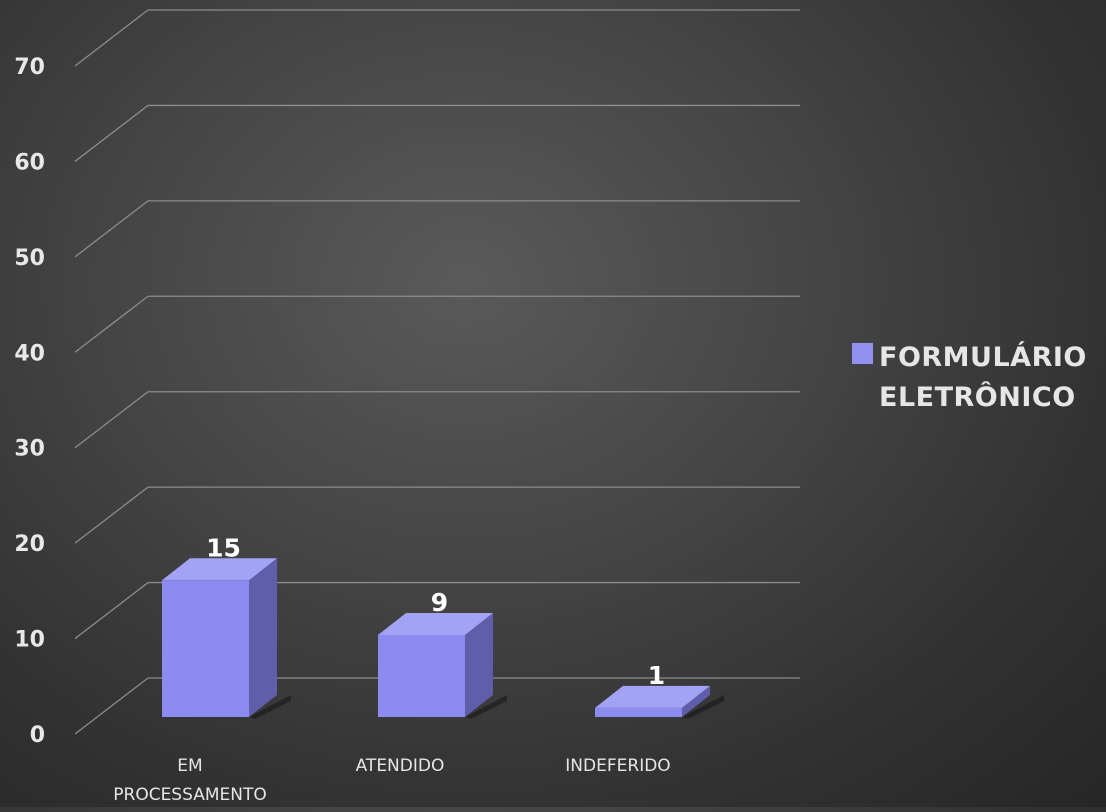  What do you see at coordinates (29, 258) in the screenshot?
I see `y-tick-label: 50` at bounding box center [29, 258].